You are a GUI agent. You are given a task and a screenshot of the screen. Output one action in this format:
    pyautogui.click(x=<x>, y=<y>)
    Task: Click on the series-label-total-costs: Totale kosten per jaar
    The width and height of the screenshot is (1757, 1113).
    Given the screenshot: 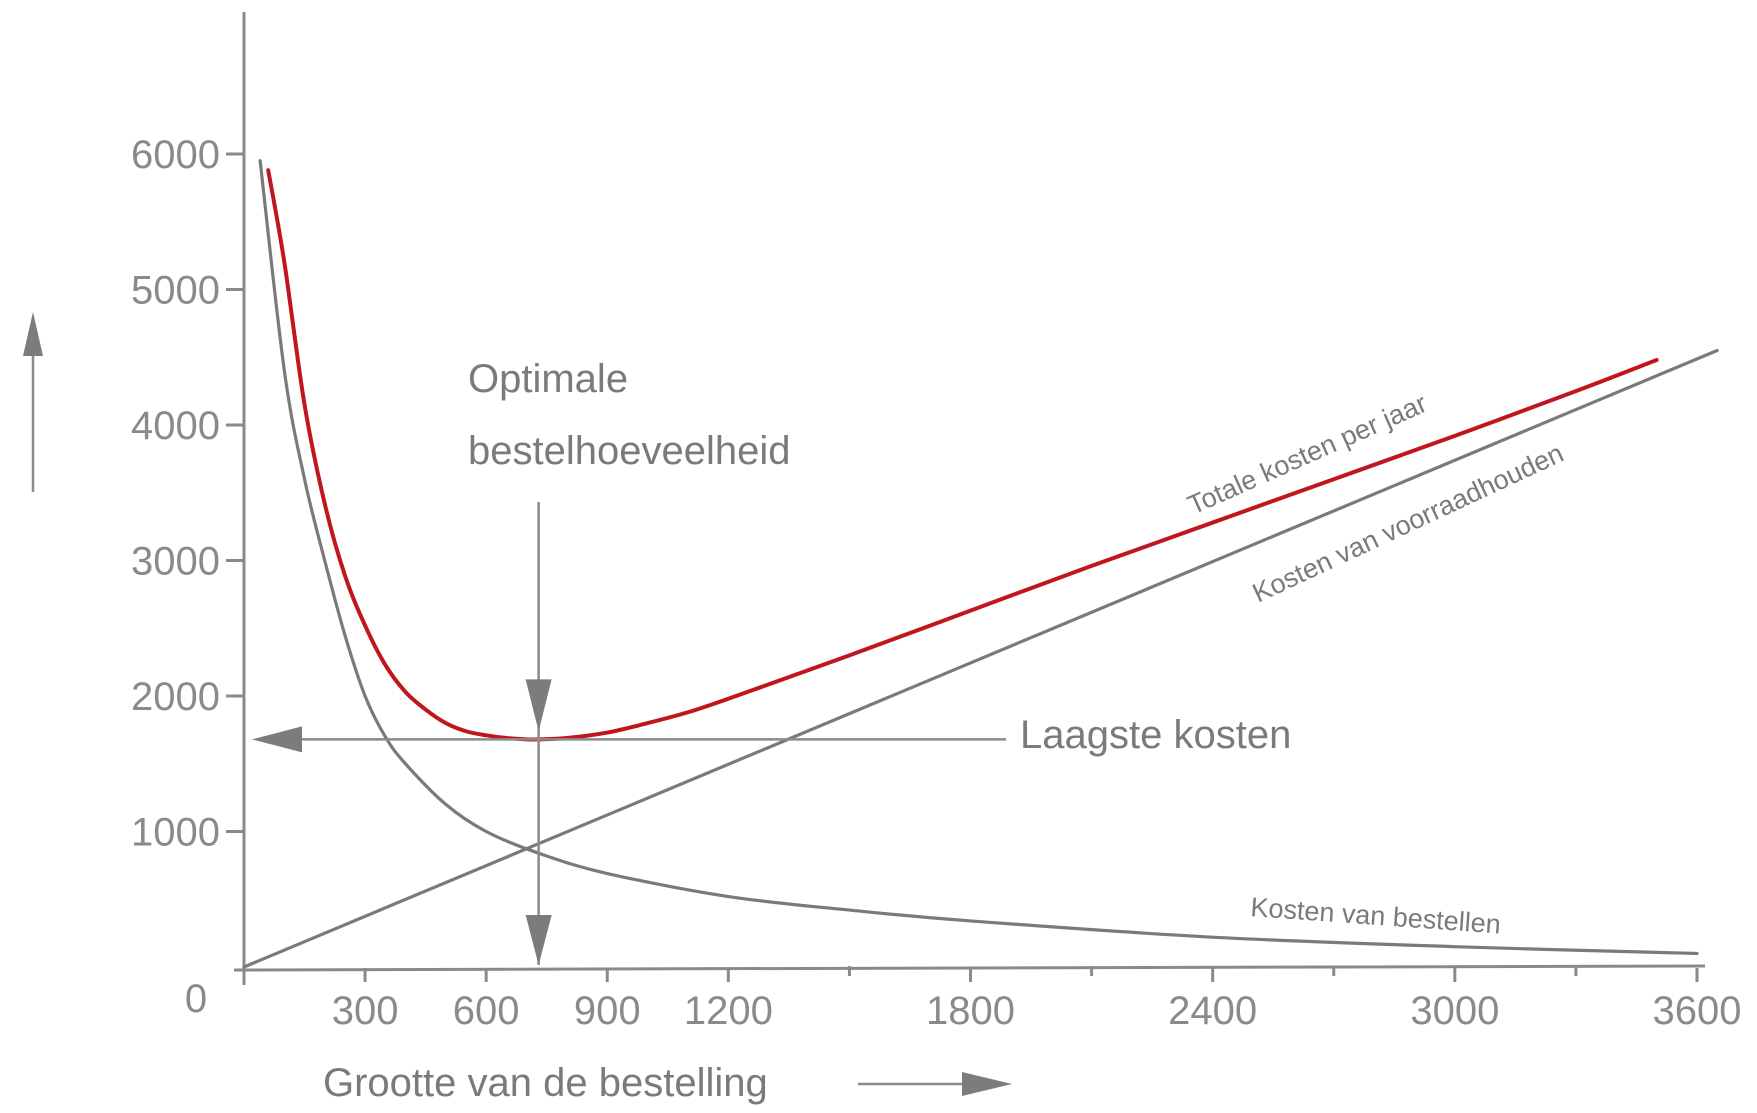 What is the action you would take?
    pyautogui.click(x=1307, y=454)
    